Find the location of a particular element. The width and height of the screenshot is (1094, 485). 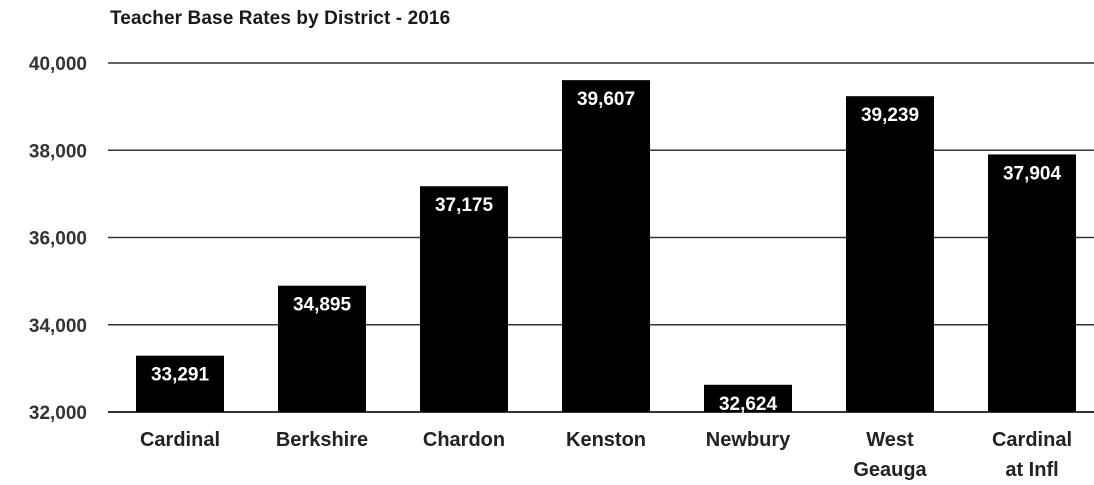

x-tick-label: West is located at coordinates (890, 440).